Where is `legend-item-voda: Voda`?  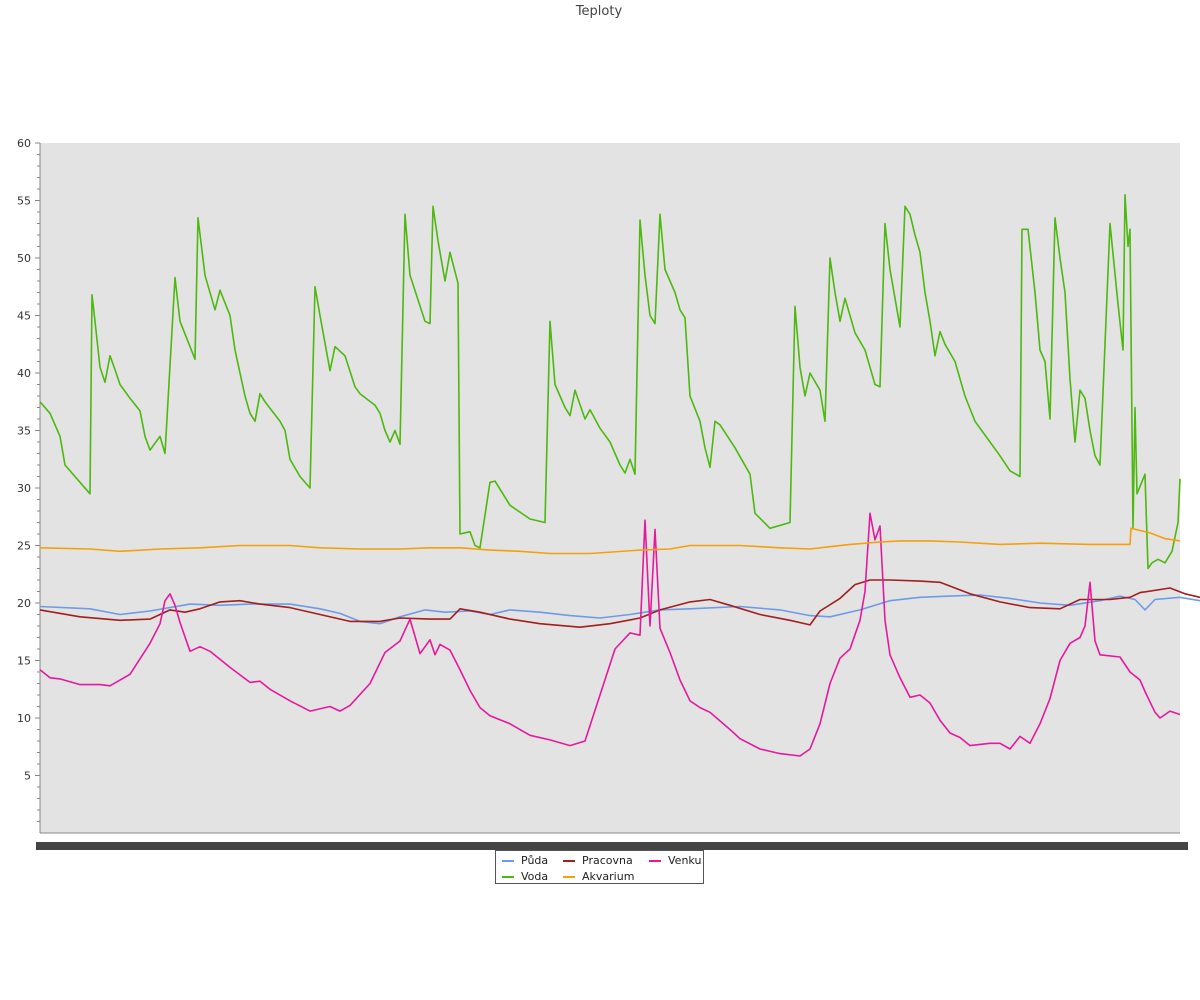 legend-item-voda: Voda is located at coordinates (525, 877).